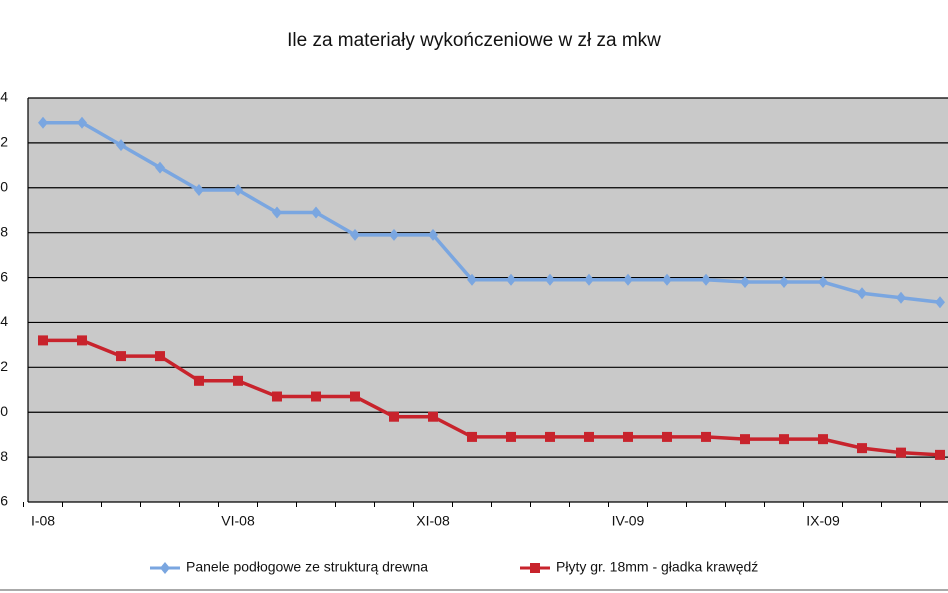  I want to click on y-tick-label: 24, so click(4, 321).